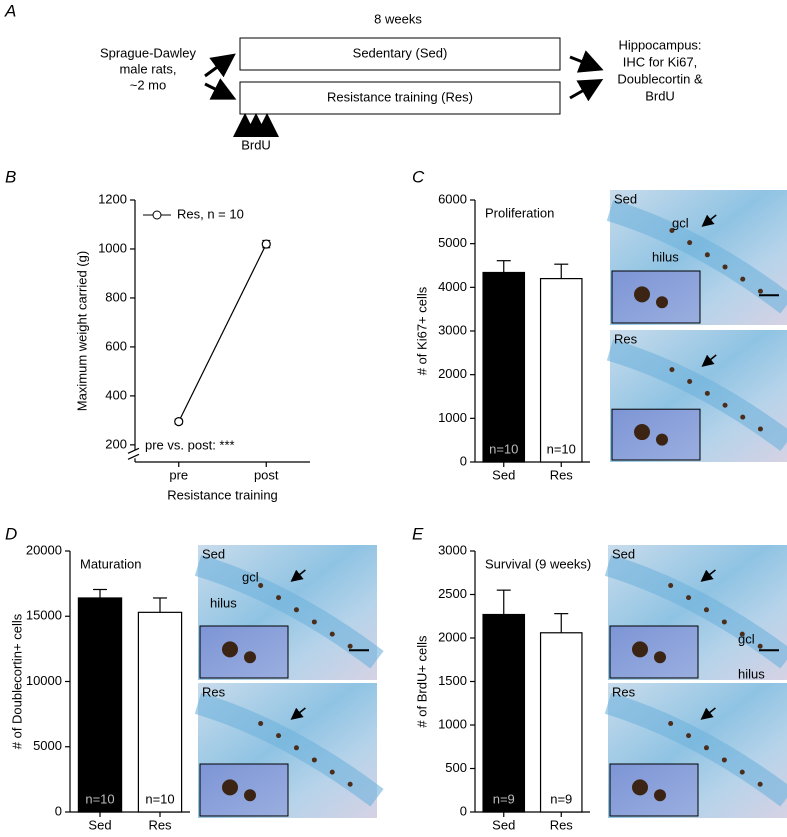 This screenshot has width=787, height=837. I want to click on axis-break, so click(133, 450).